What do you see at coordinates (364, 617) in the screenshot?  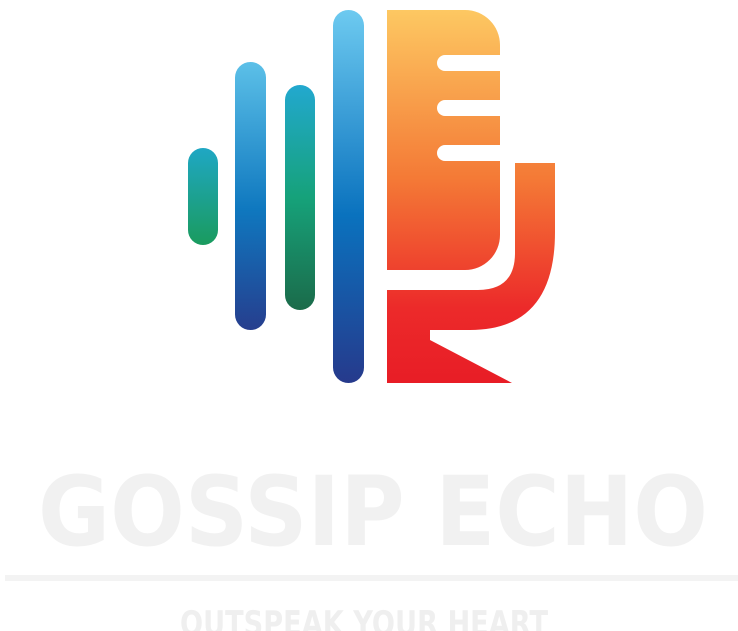 I see `tagline: OUTSPEAK YOUR HEART` at bounding box center [364, 617].